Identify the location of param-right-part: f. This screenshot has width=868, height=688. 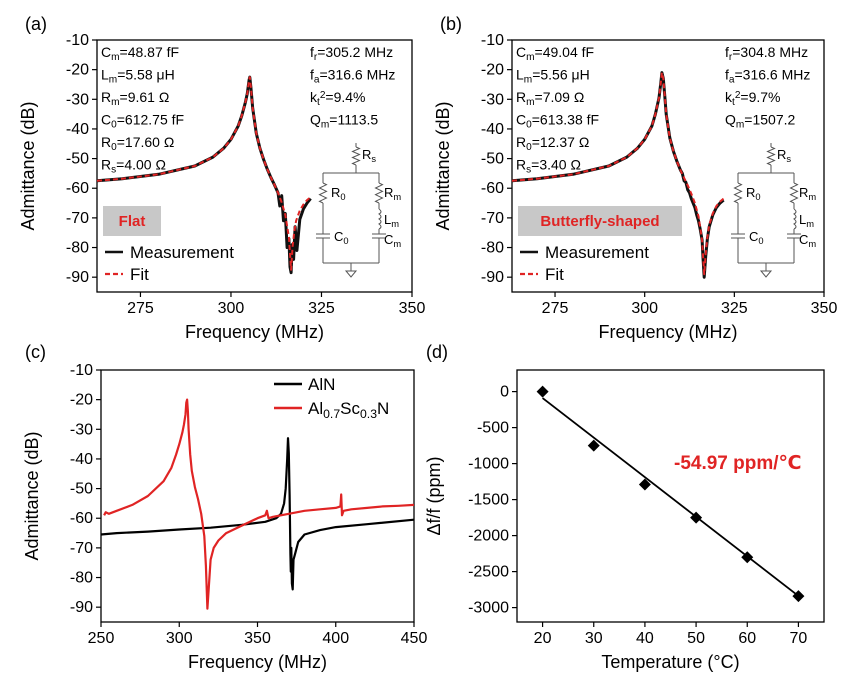
(312, 75).